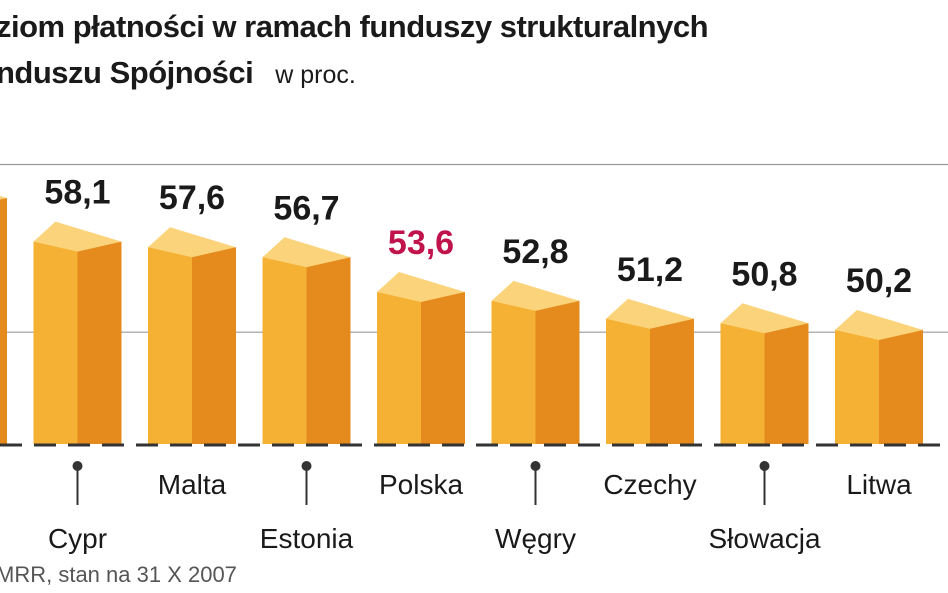 This screenshot has width=948, height=593. Describe the element at coordinates (764, 538) in the screenshot. I see `category-label: Słowacja` at that location.